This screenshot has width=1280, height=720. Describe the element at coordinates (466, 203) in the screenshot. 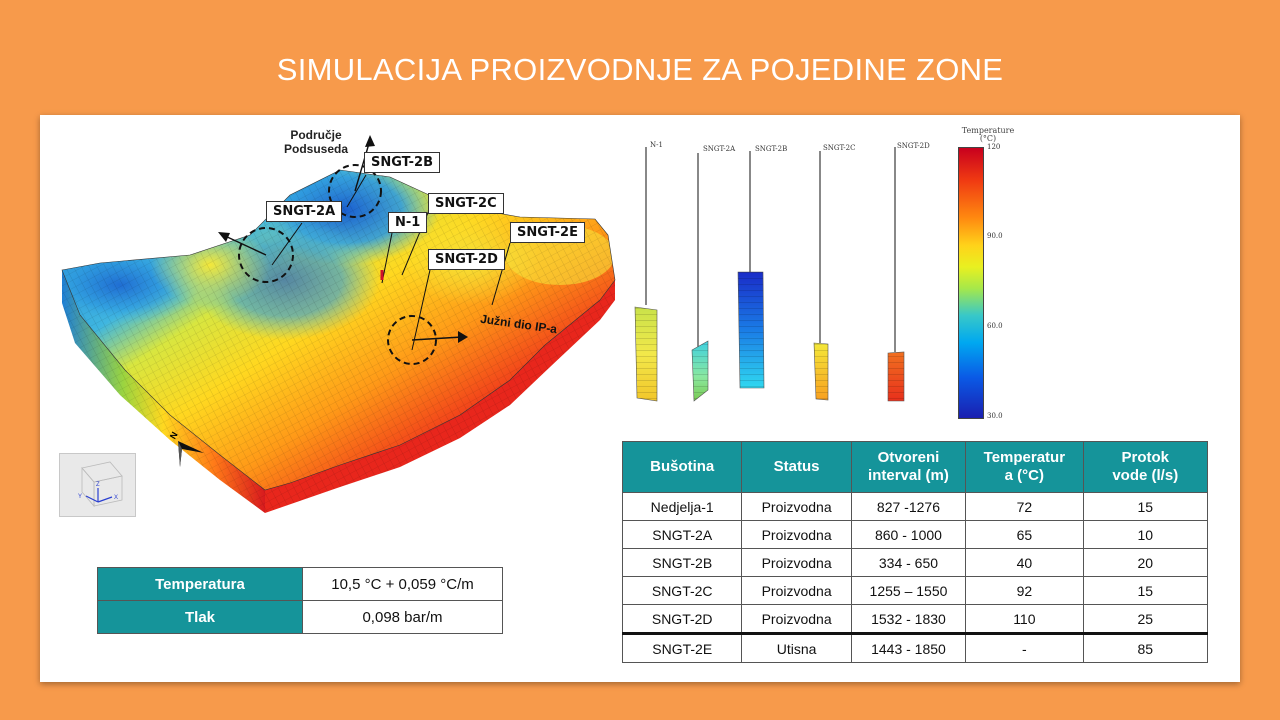

I see `callout-sngt-2c: SNGT-2C` at that location.